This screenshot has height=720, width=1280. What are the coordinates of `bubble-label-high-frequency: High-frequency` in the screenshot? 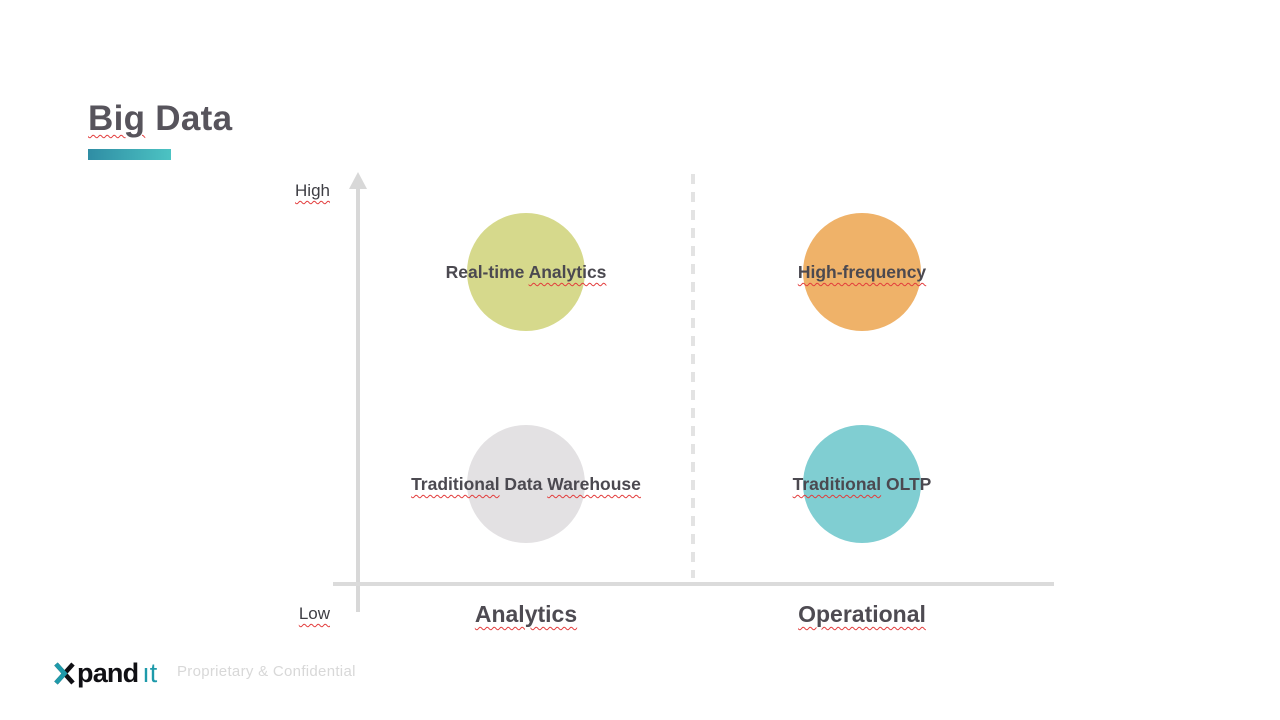 It's located at (862, 272).